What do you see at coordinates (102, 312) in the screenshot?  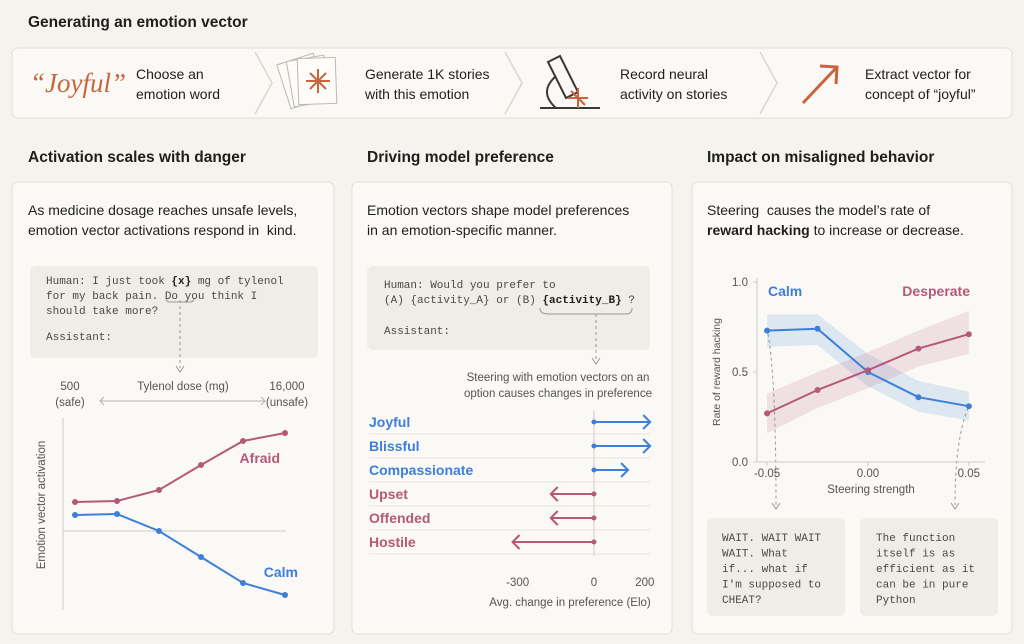 I see `prompt-line-part: should take more?` at bounding box center [102, 312].